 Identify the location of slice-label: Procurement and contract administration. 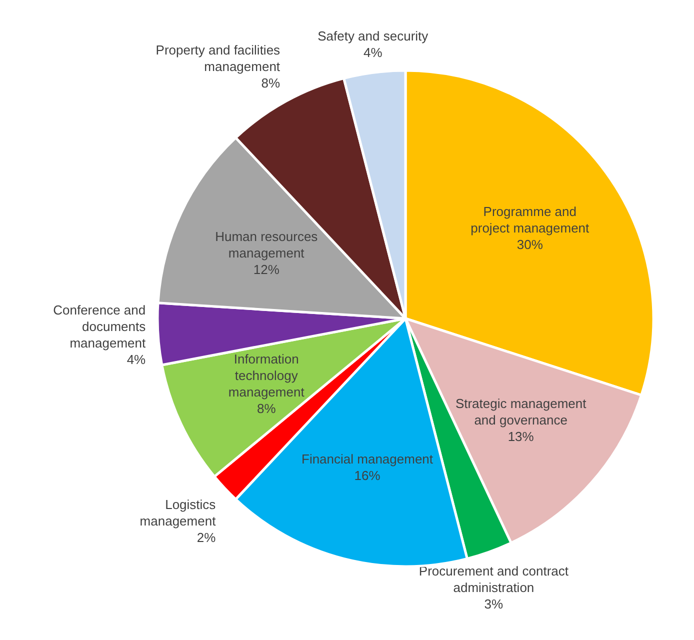
(493, 580).